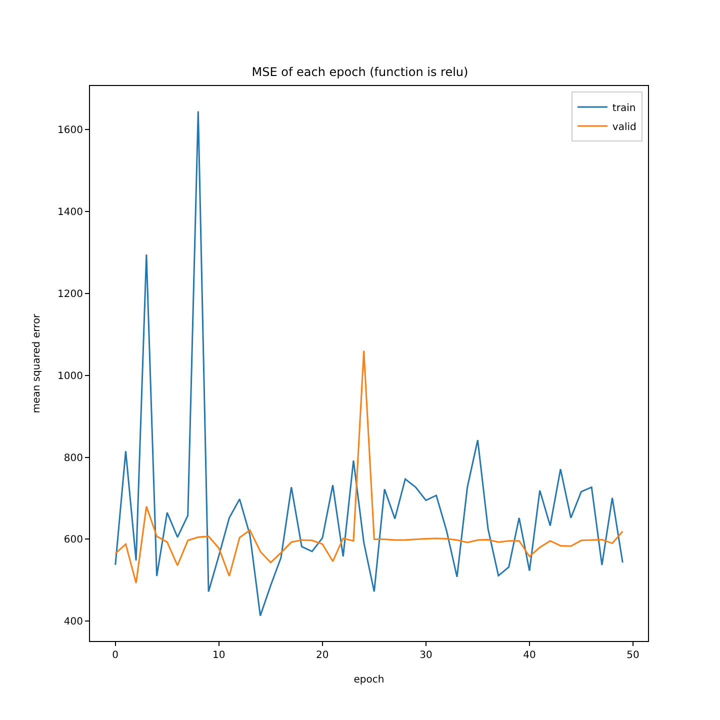 Image resolution: width=720 pixels, height=720 pixels. What do you see at coordinates (73, 458) in the screenshot?
I see `y-tick-label: 800` at bounding box center [73, 458].